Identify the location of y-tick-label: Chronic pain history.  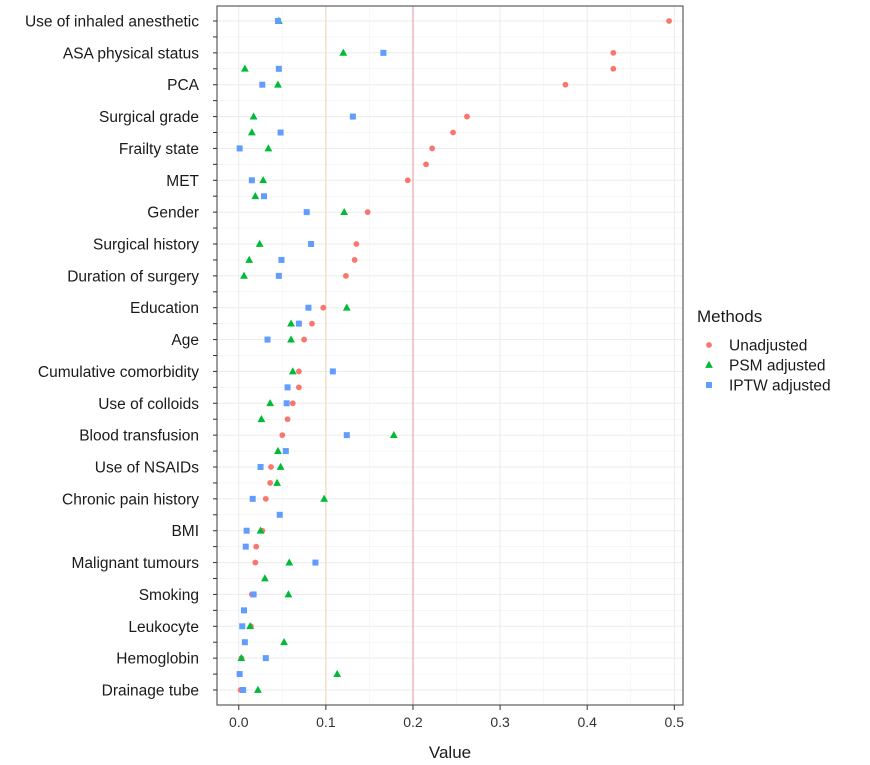
(130, 499).